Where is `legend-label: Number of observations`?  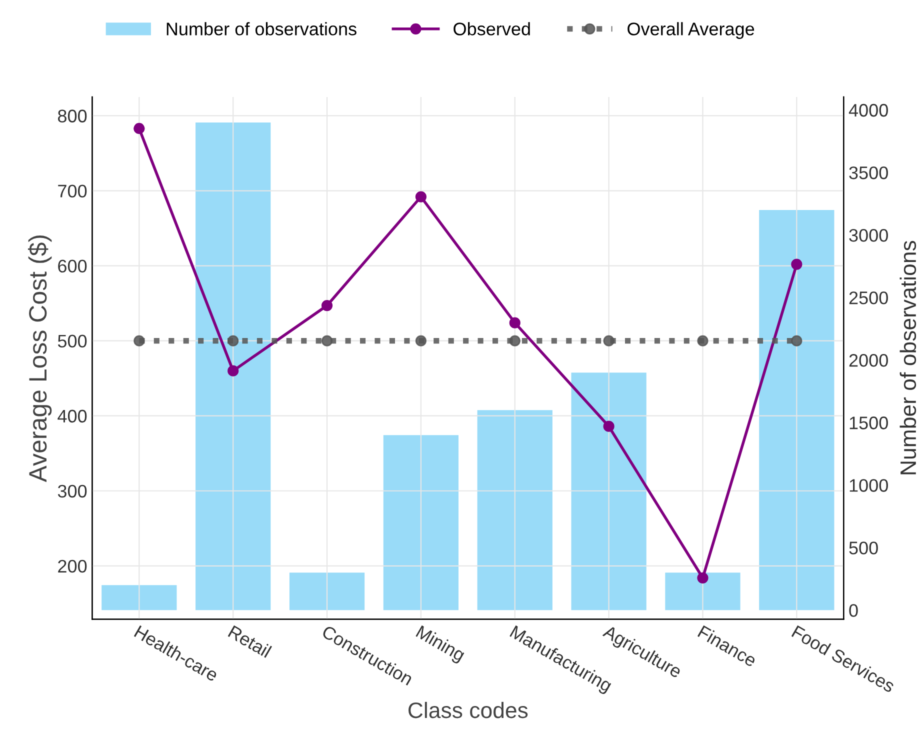
legend-label: Number of observations is located at coordinates (261, 29).